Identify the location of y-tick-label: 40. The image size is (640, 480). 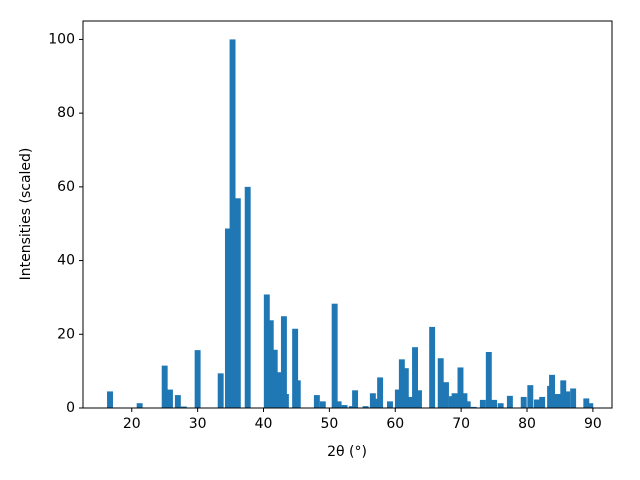
(66, 261).